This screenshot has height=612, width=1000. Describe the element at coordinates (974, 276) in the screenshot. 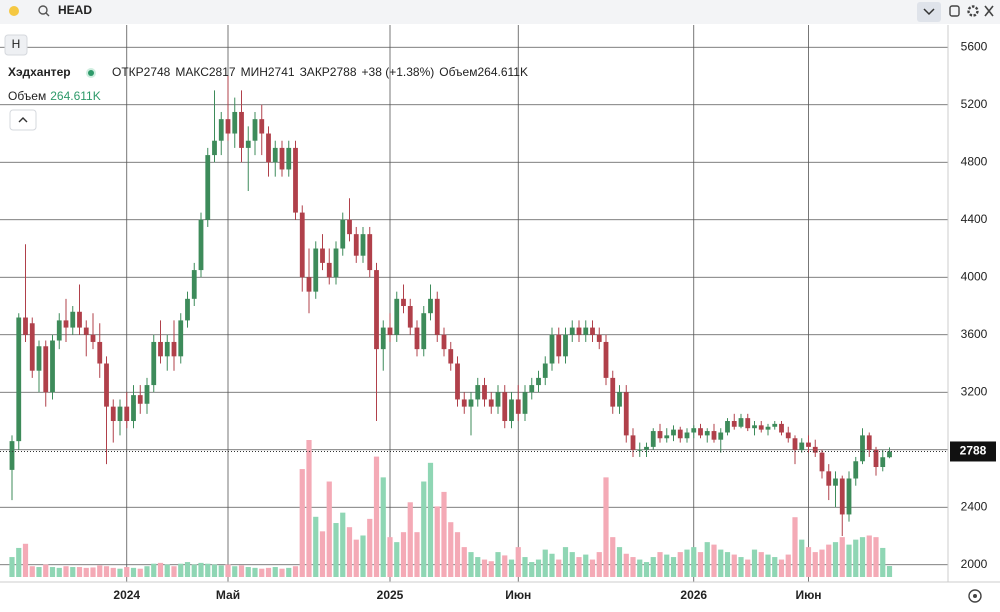

I see `y-tick-label: 4000` at that location.